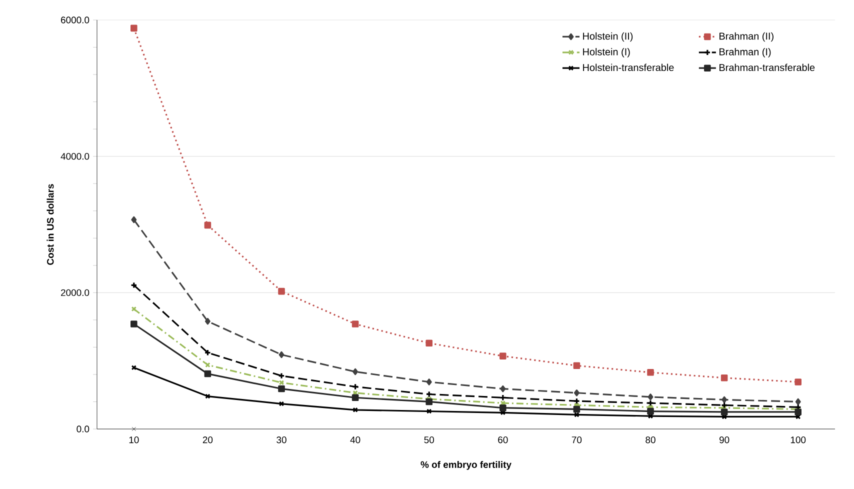 This screenshot has width=854, height=489. What do you see at coordinates (608, 37) in the screenshot?
I see `legend-label: Holstein (II)` at bounding box center [608, 37].